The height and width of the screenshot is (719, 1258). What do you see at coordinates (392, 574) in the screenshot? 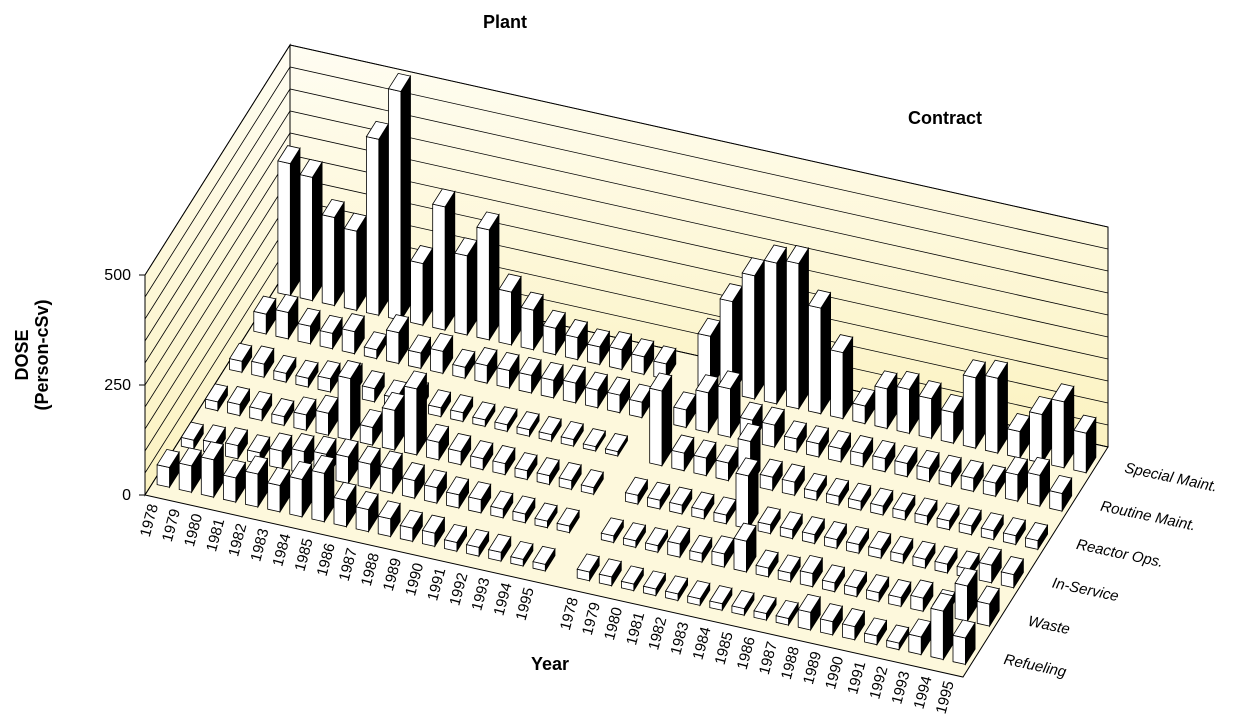
I see `x-tick-label: 1989` at bounding box center [392, 574].